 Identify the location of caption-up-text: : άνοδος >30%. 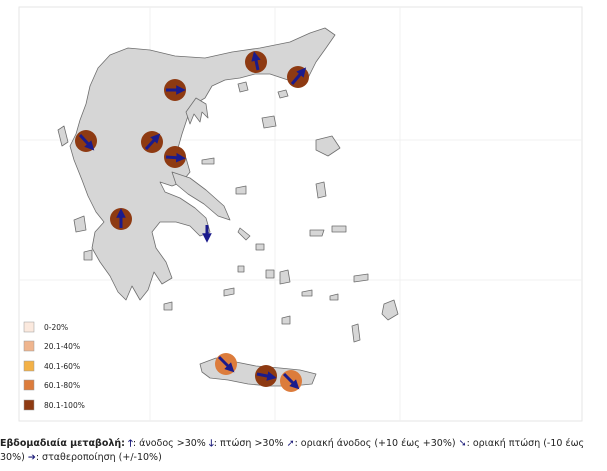
(169, 443).